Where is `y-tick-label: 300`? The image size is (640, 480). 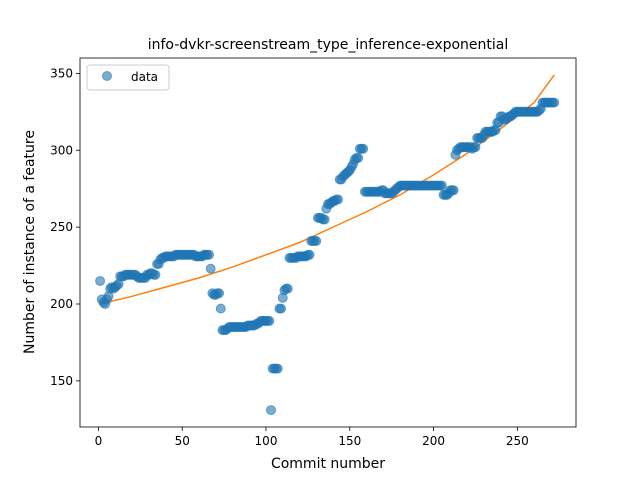
y-tick-label: 300 is located at coordinates (61, 150).